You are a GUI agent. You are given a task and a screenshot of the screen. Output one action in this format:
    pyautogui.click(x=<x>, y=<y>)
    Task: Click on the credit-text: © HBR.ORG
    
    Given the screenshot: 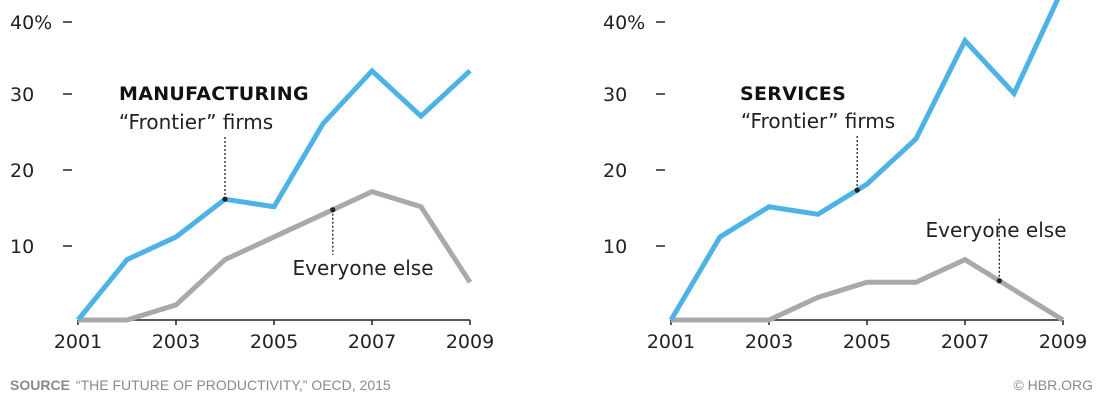 What is the action you would take?
    pyautogui.click(x=1053, y=385)
    